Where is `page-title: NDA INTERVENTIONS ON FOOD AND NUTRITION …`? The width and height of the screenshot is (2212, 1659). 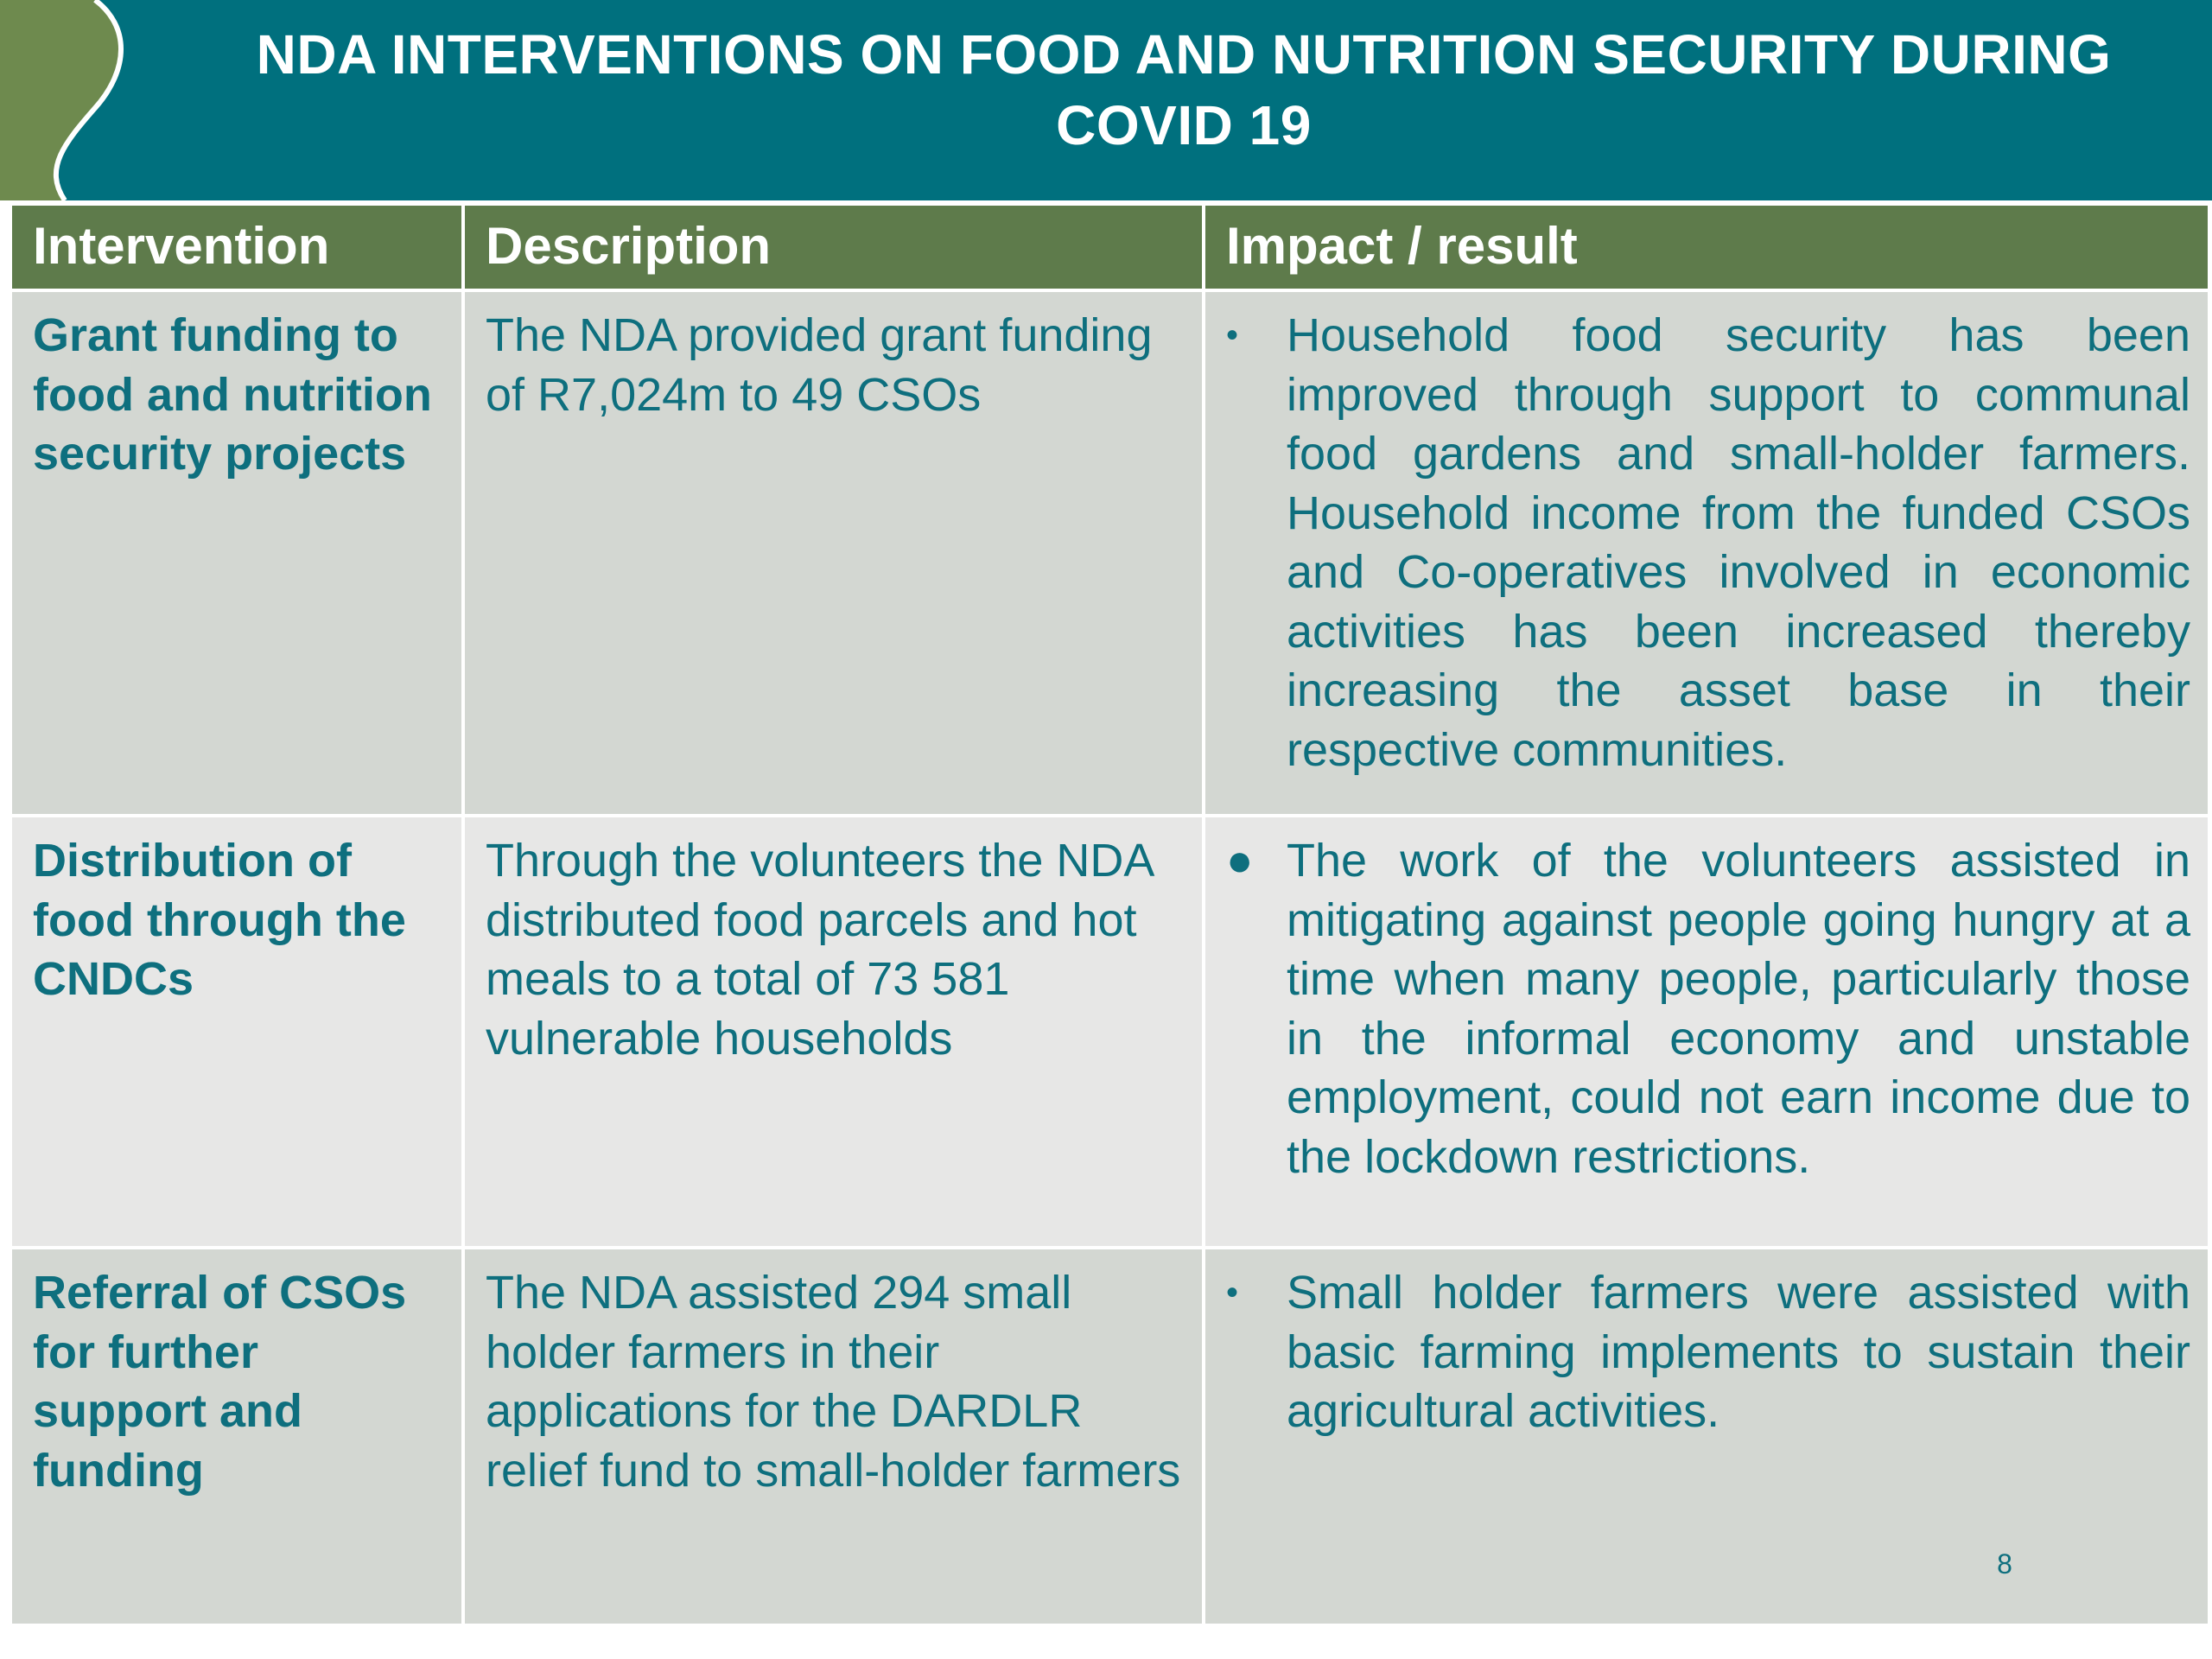
page-title: NDA INTERVENTIONS ON FOOD AND NUTRITION … is located at coordinates (1184, 89).